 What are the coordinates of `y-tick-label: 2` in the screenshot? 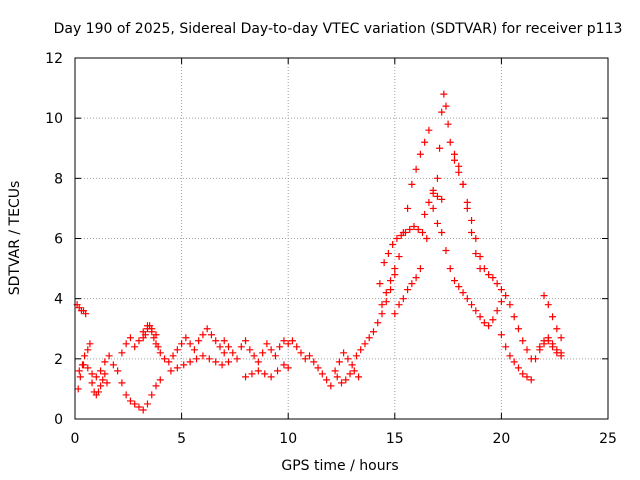 It's located at (58, 360).